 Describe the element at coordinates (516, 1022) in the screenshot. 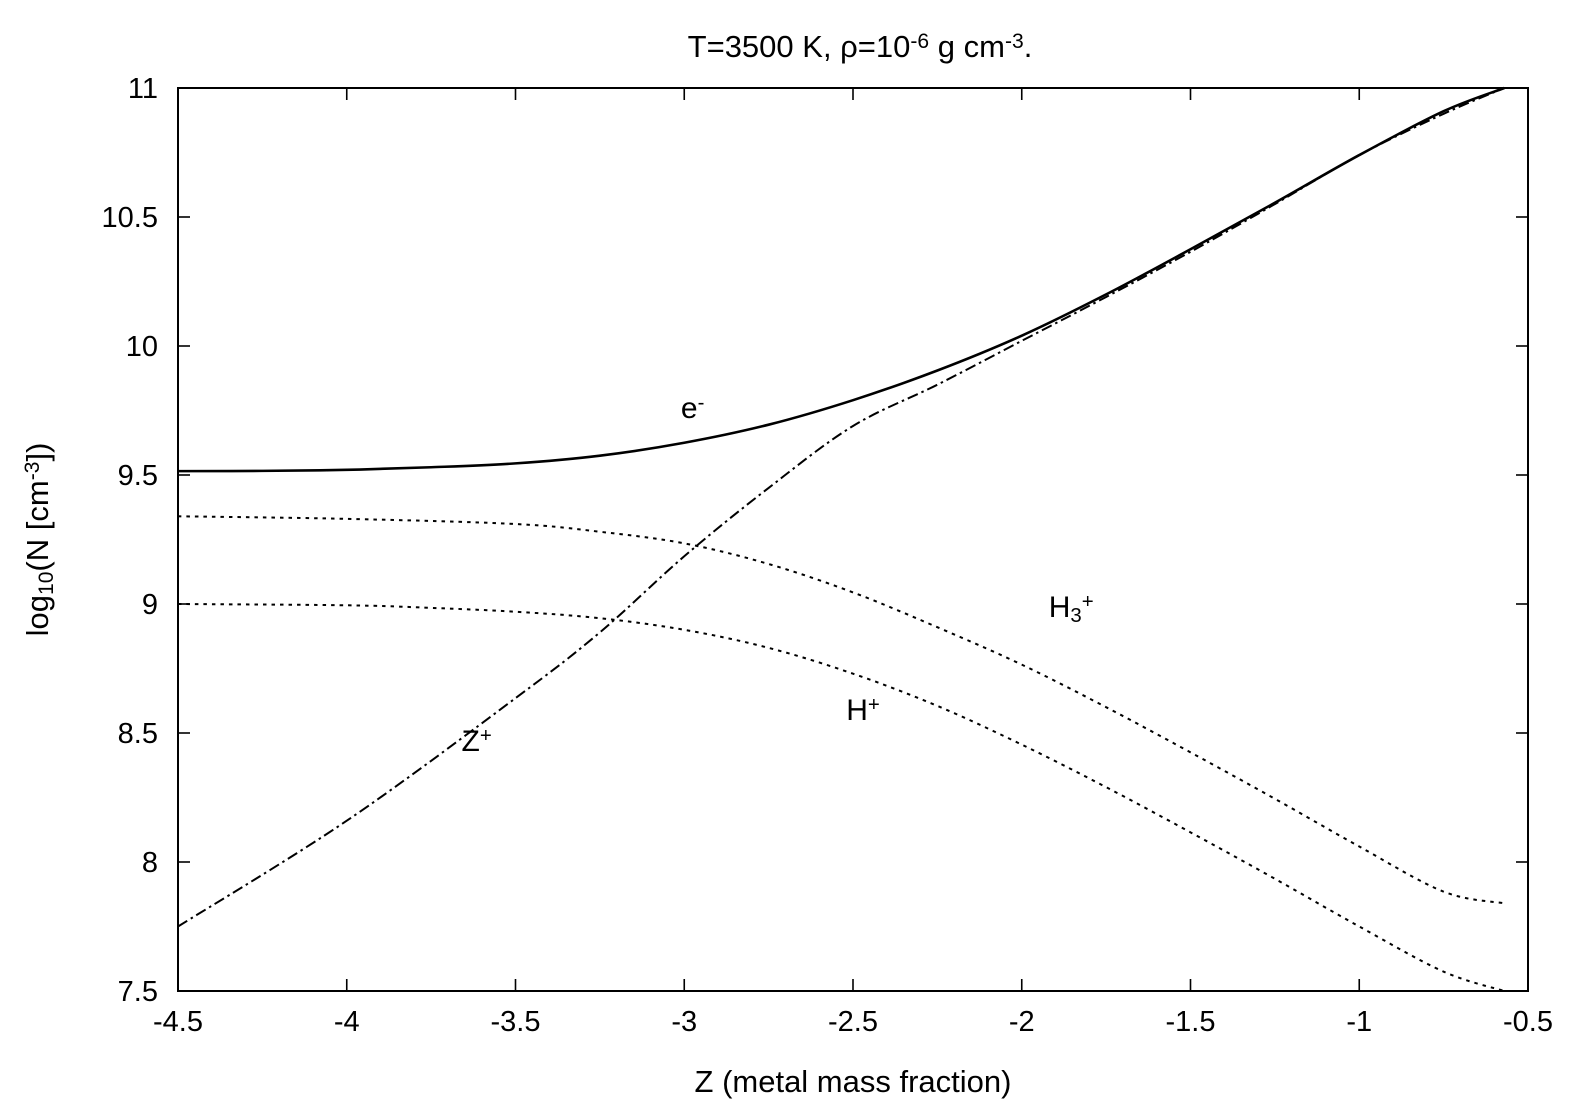

I see `x-tick-label: -3.5` at that location.